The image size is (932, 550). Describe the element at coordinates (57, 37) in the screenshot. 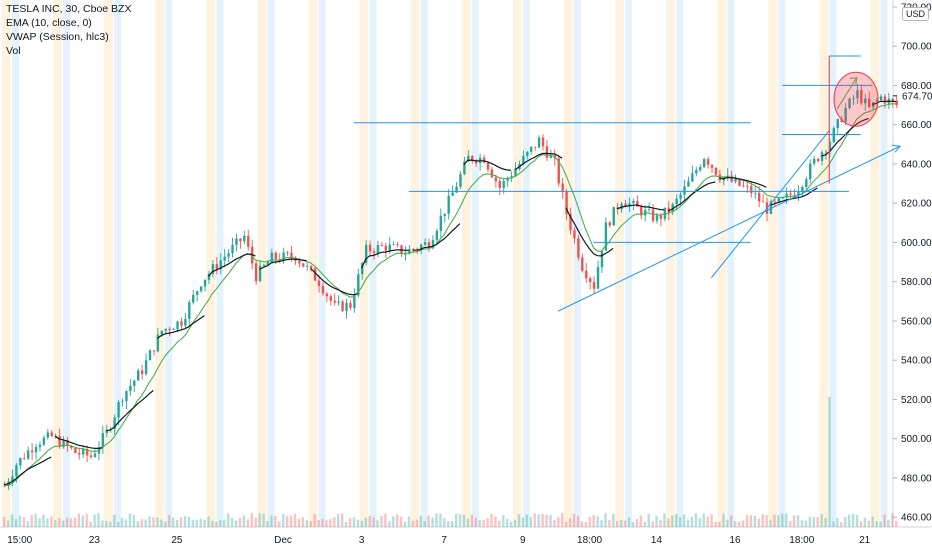

I see `vwap-indicator-label: VWAP (Session, hlc3)` at that location.